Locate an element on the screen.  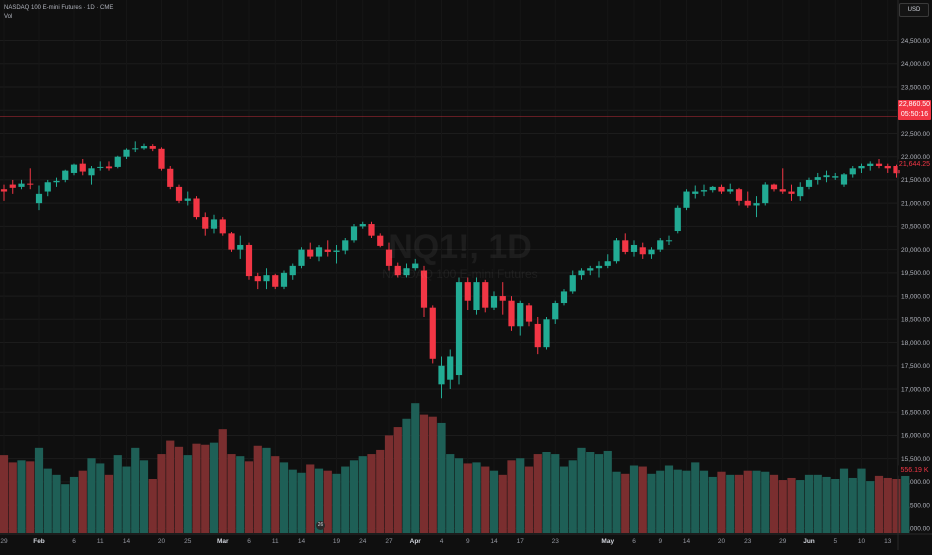
x-tick-label: 9 is located at coordinates (660, 541).